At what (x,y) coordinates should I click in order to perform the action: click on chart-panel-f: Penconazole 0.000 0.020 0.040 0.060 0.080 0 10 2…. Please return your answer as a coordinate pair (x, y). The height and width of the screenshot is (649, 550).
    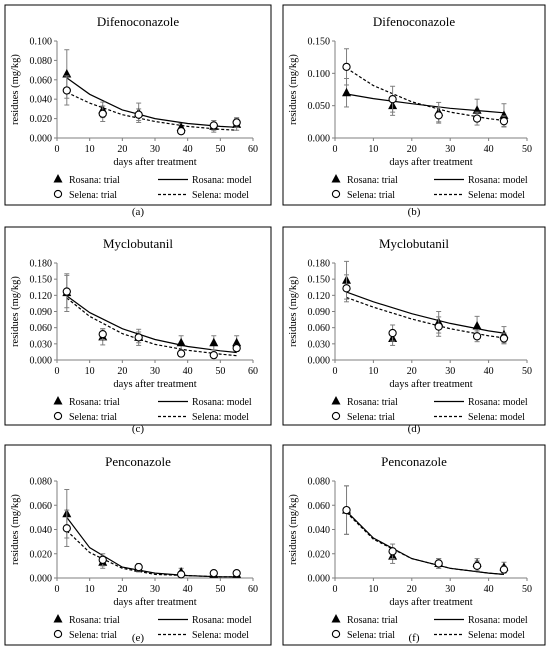
    Looking at the image, I should click on (414, 545).